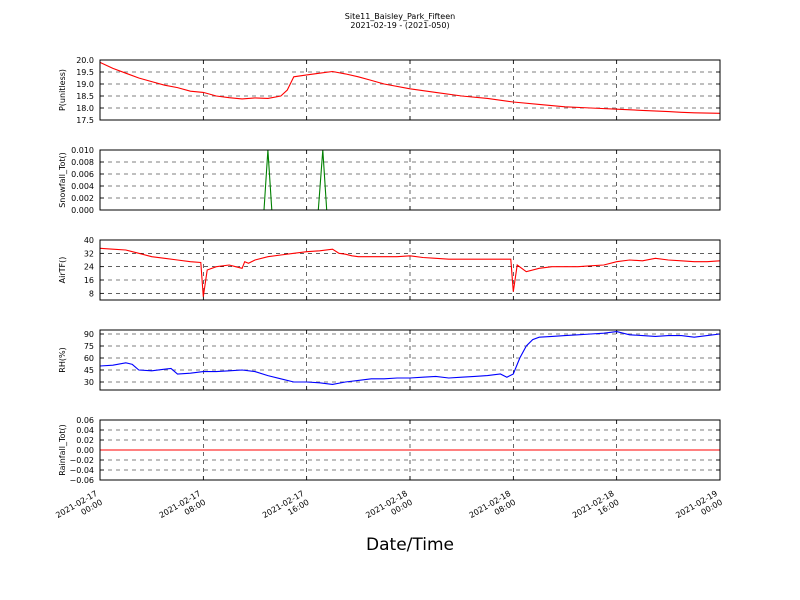  Describe the element at coordinates (82, 174) in the screenshot. I see `y-tick-label: 0.006` at that location.